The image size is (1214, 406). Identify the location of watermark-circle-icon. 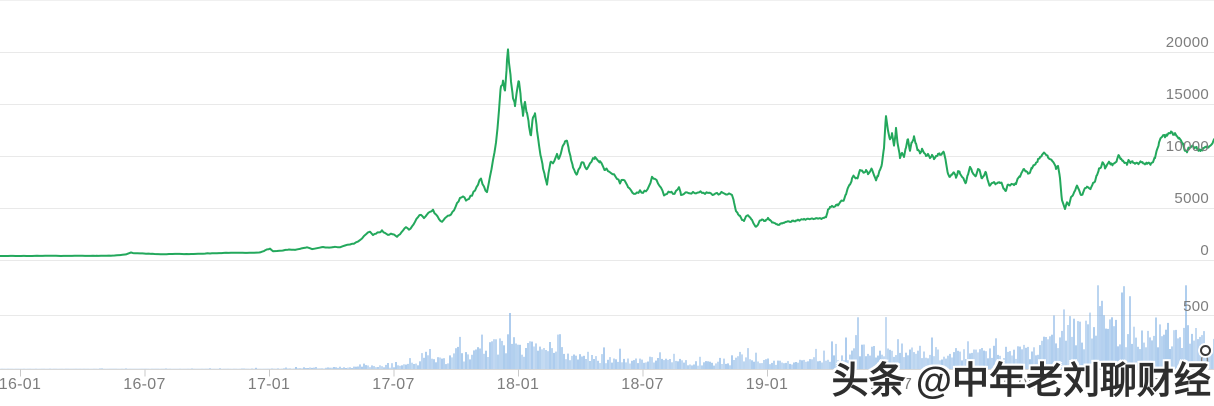
(1205, 350).